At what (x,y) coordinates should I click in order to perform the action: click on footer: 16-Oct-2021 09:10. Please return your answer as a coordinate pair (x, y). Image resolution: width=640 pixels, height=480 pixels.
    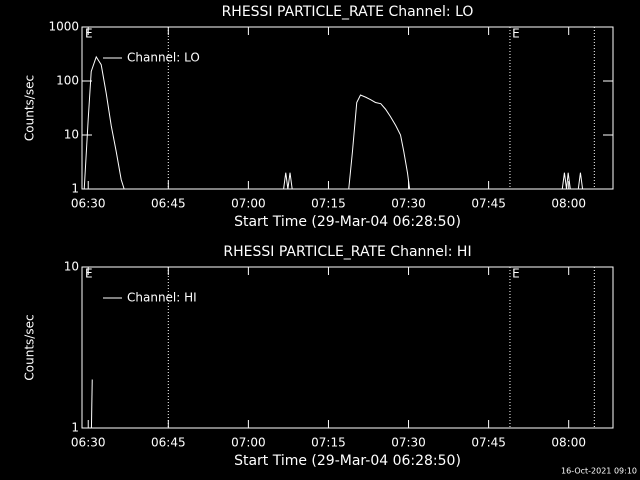
    Looking at the image, I should click on (599, 471).